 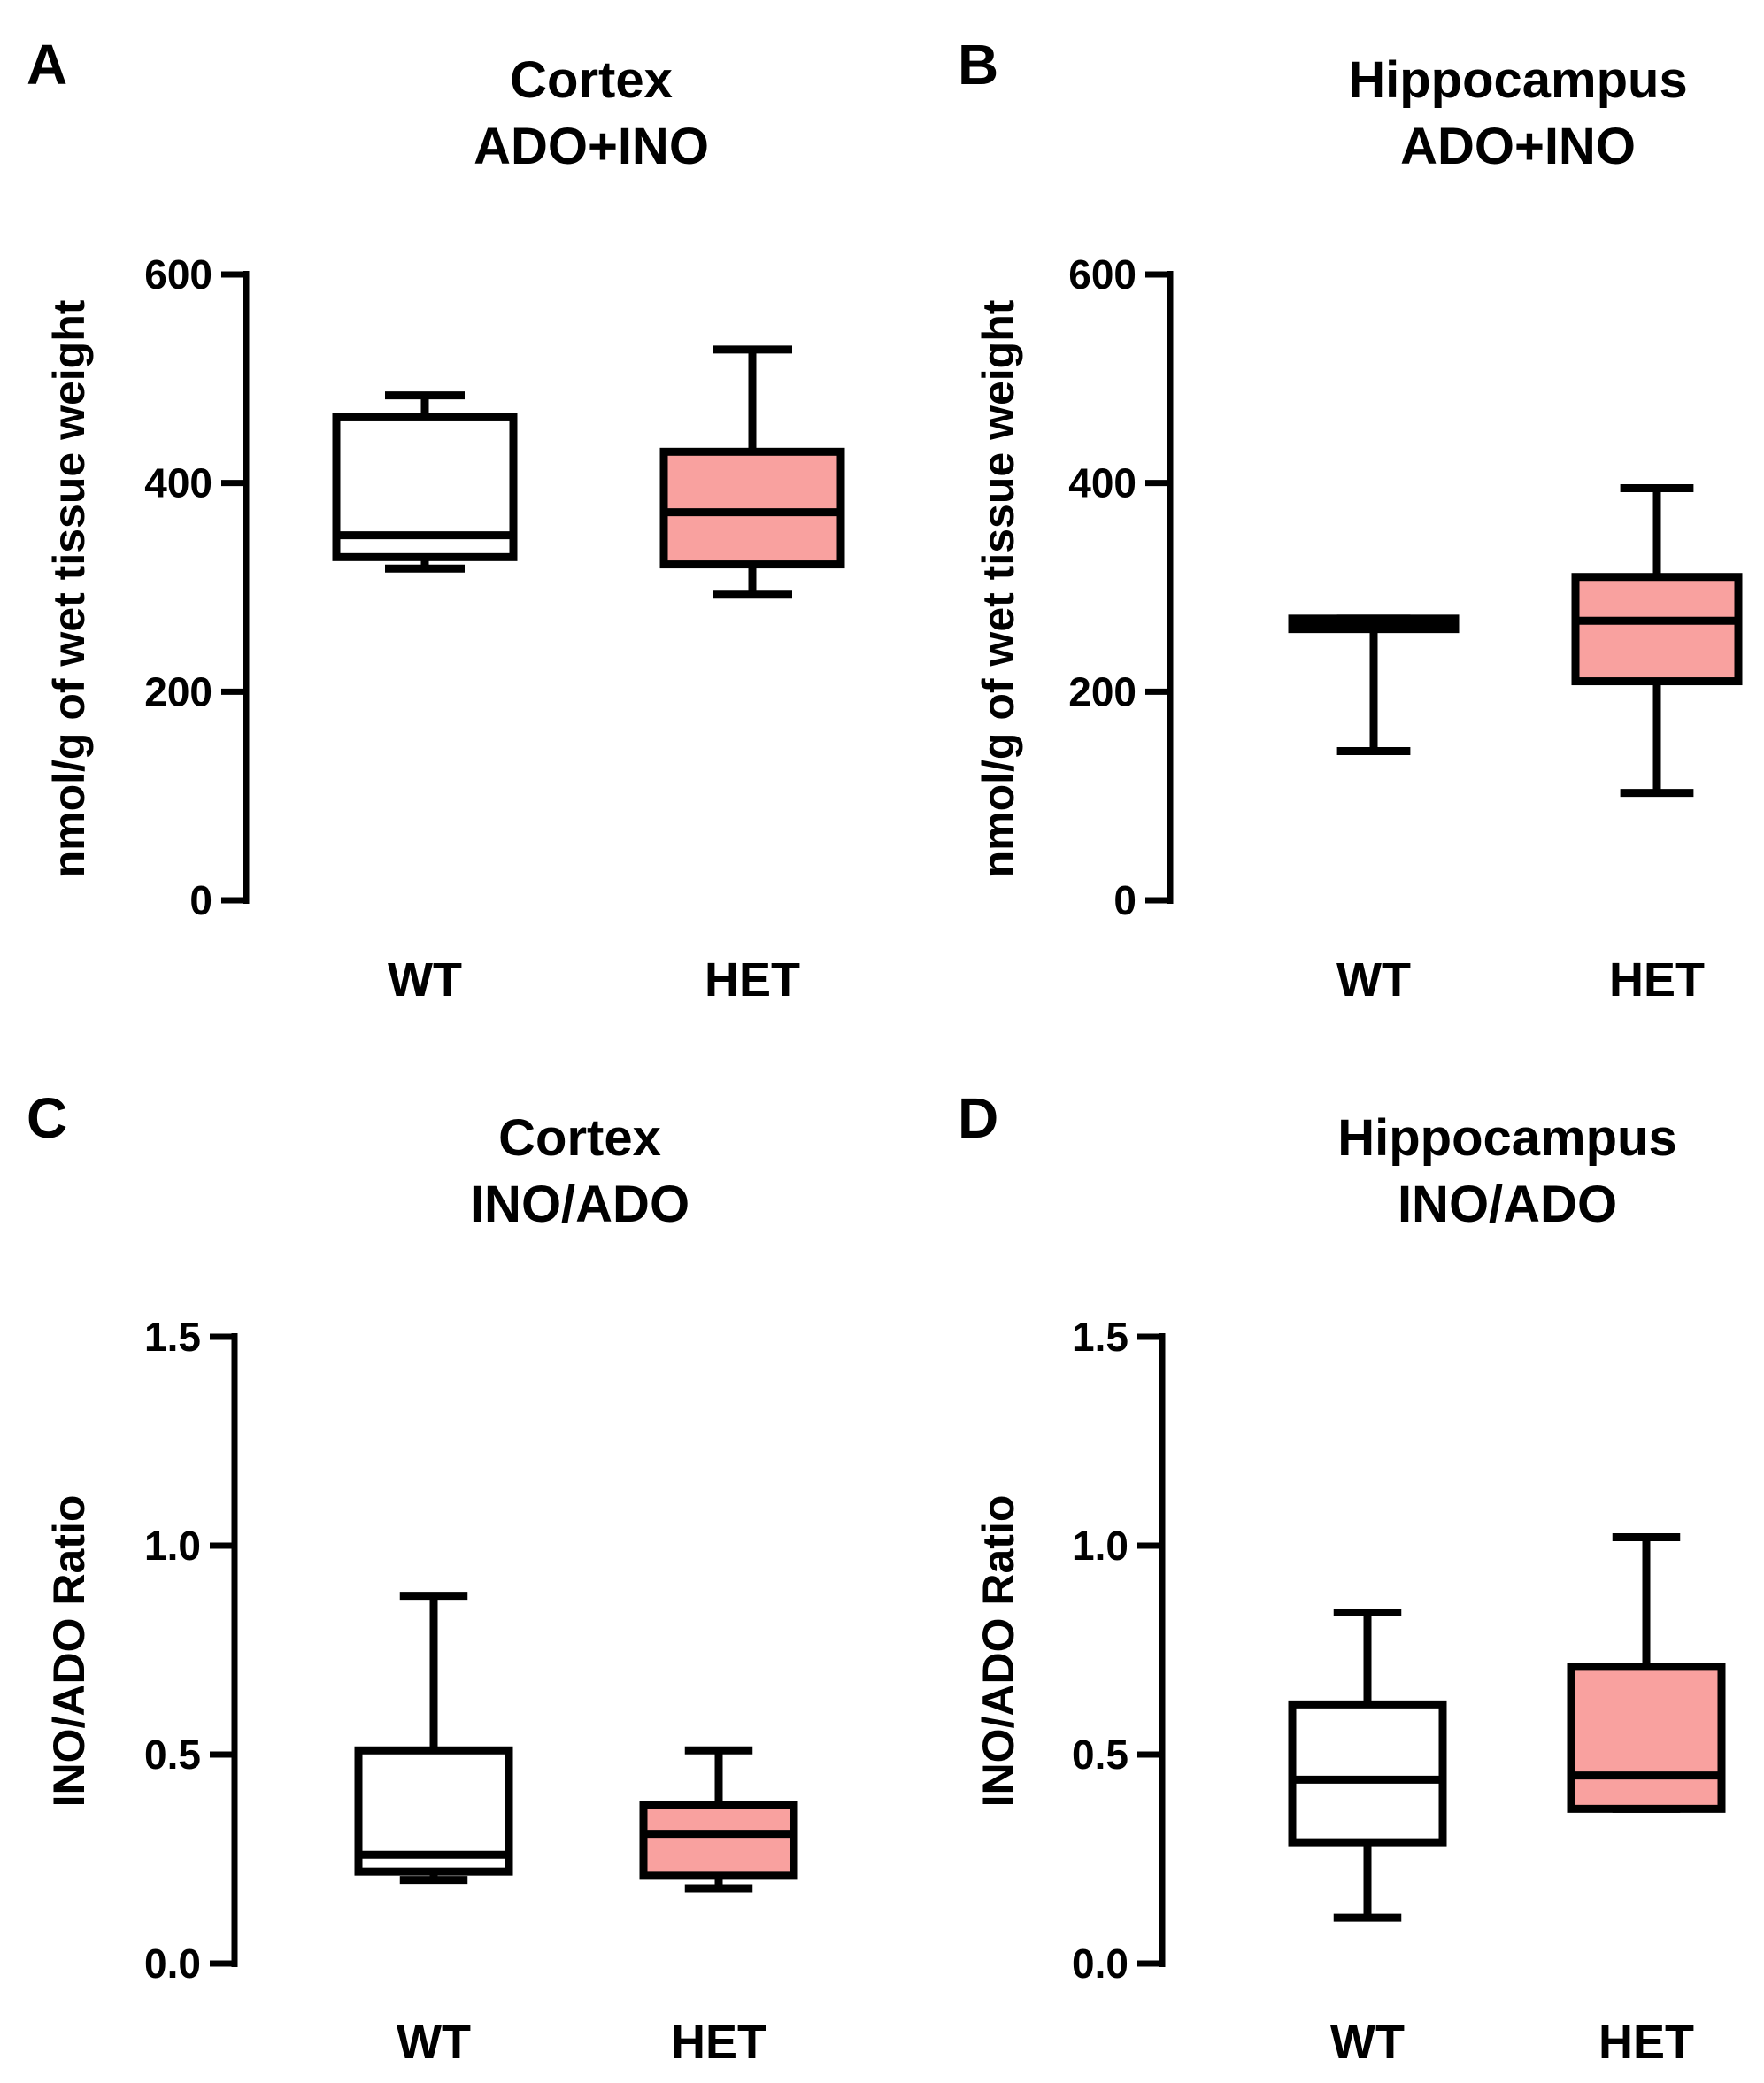 What do you see at coordinates (1102, 274) in the screenshot?
I see `panel-b-y-tick-label: 600` at bounding box center [1102, 274].